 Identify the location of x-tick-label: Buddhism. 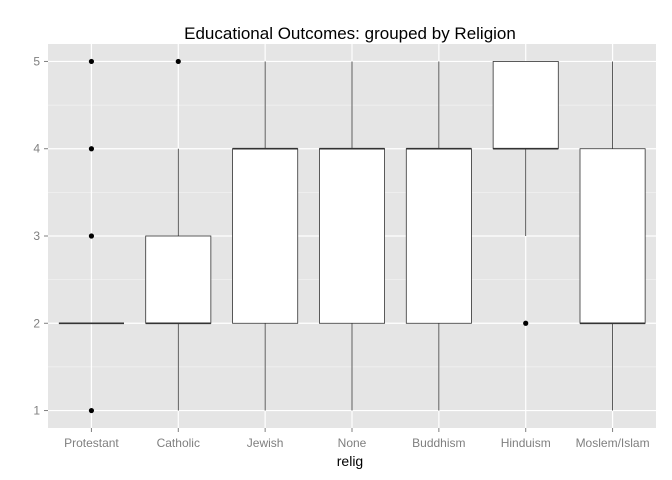
(438, 443).